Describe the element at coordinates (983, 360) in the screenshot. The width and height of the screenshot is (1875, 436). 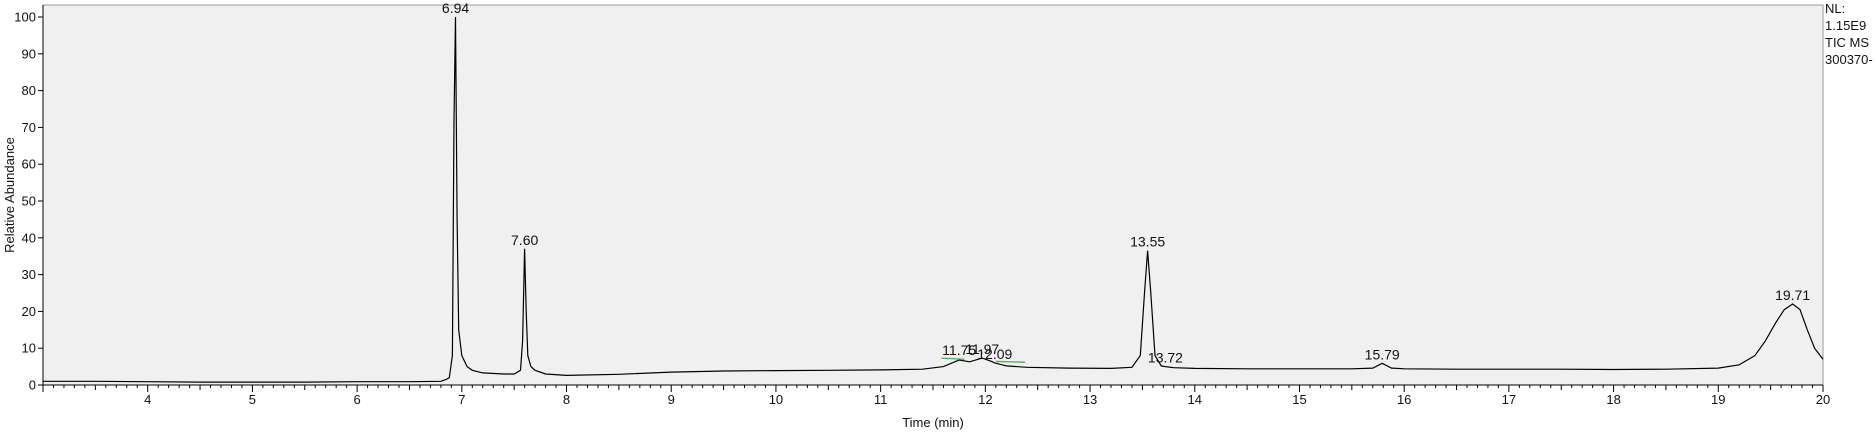
I see `integration-marks` at that location.